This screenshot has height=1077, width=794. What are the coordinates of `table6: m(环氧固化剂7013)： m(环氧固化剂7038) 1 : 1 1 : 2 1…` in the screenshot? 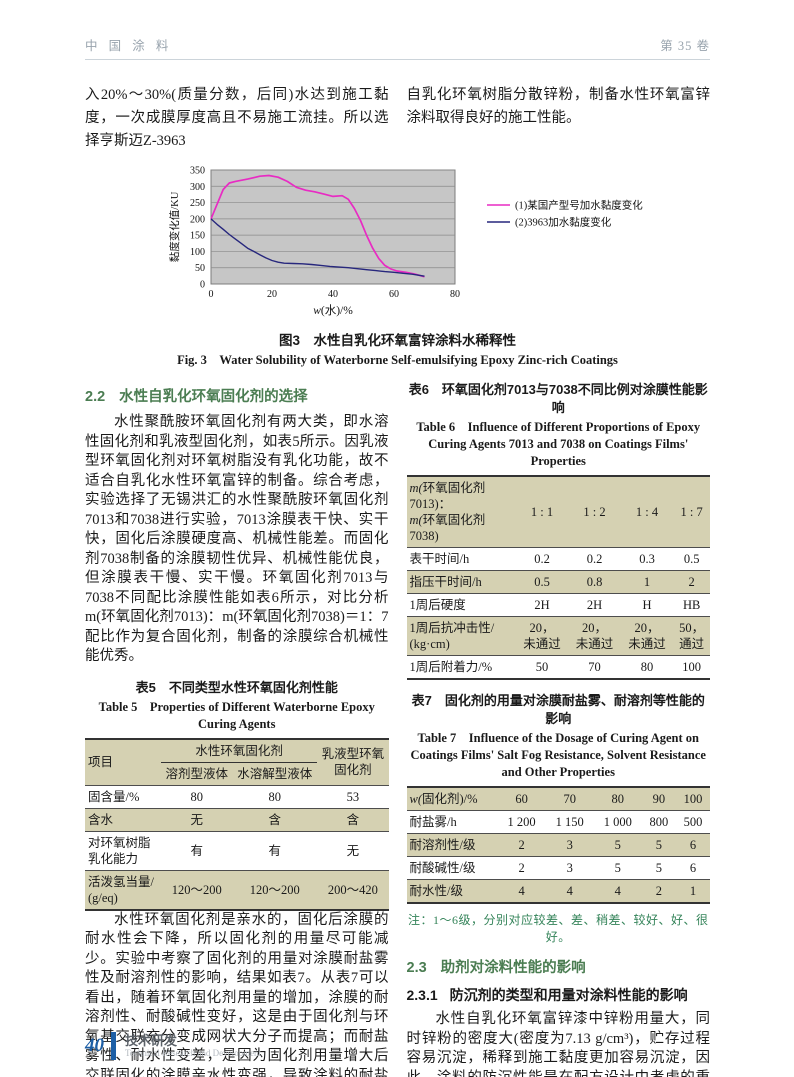 It's located at (558, 577).